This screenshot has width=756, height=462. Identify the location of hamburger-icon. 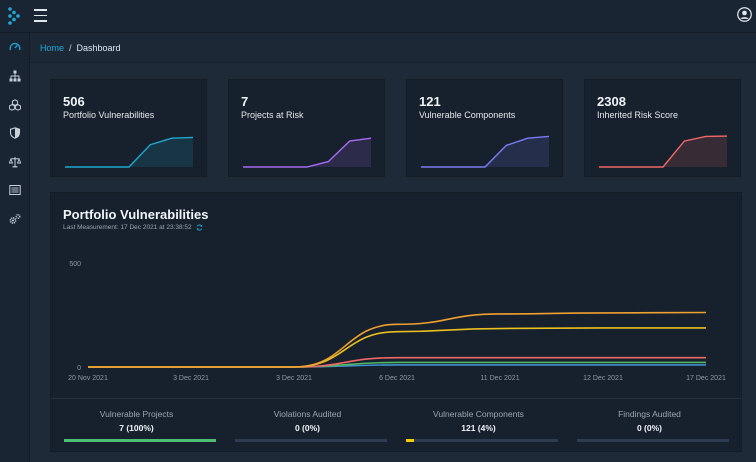
(40, 15).